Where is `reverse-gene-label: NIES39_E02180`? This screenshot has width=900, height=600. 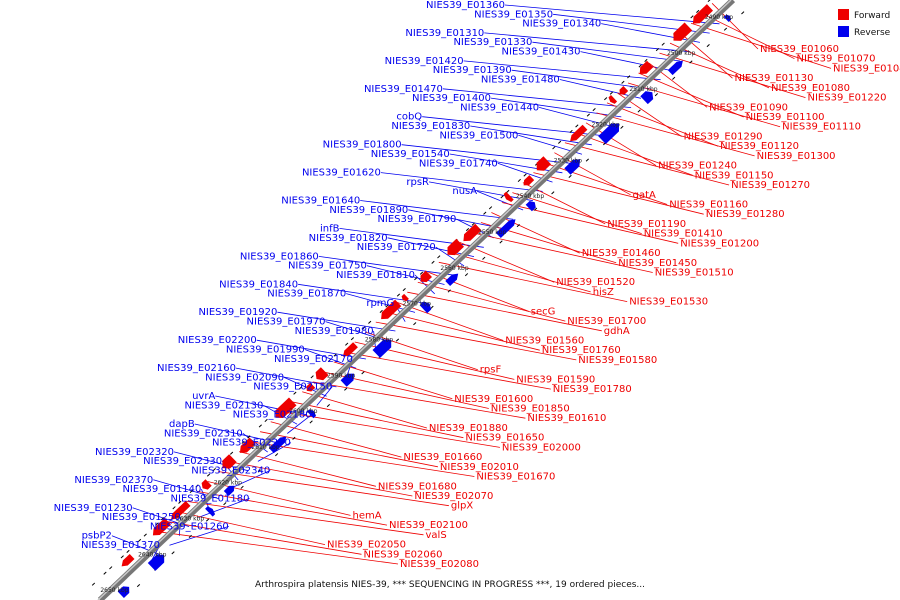 reverse-gene-label: NIES39_E02180 is located at coordinates (272, 415).